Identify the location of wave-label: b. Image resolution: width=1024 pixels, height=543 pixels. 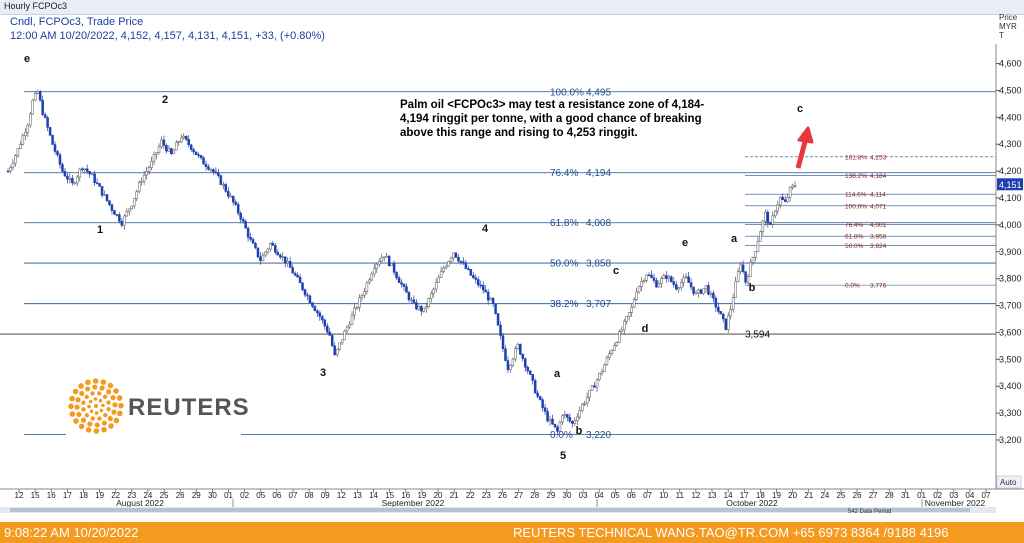
(579, 431).